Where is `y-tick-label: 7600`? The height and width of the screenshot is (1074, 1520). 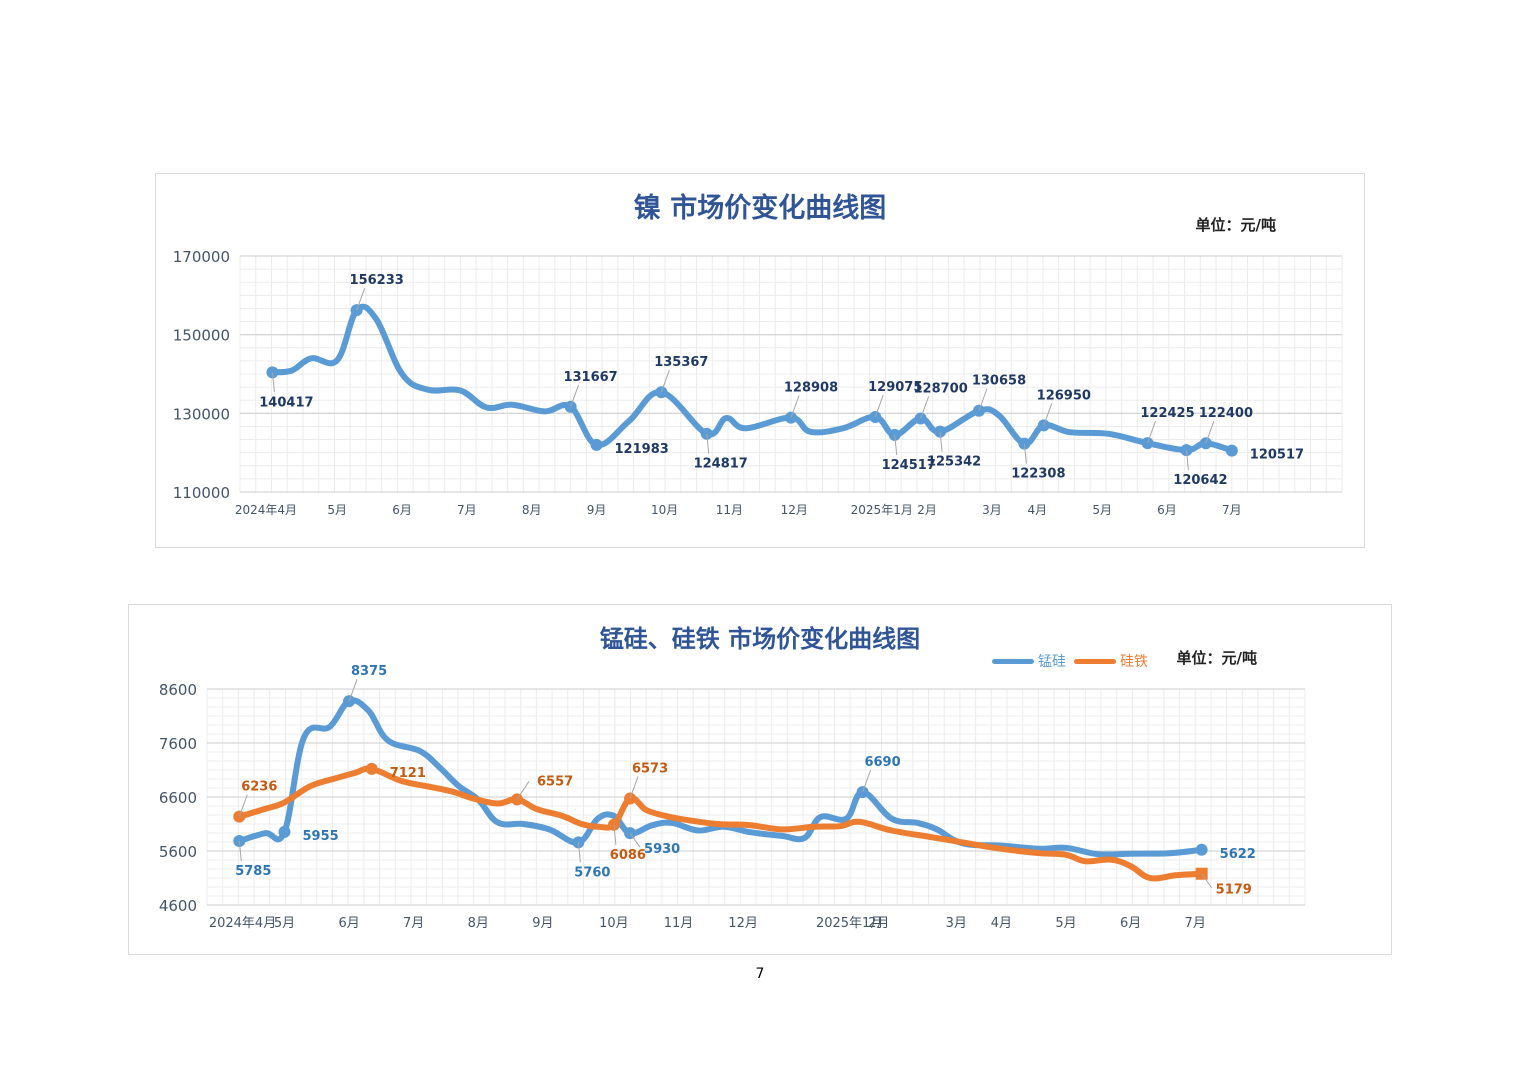 y-tick-label: 7600 is located at coordinates (178, 744).